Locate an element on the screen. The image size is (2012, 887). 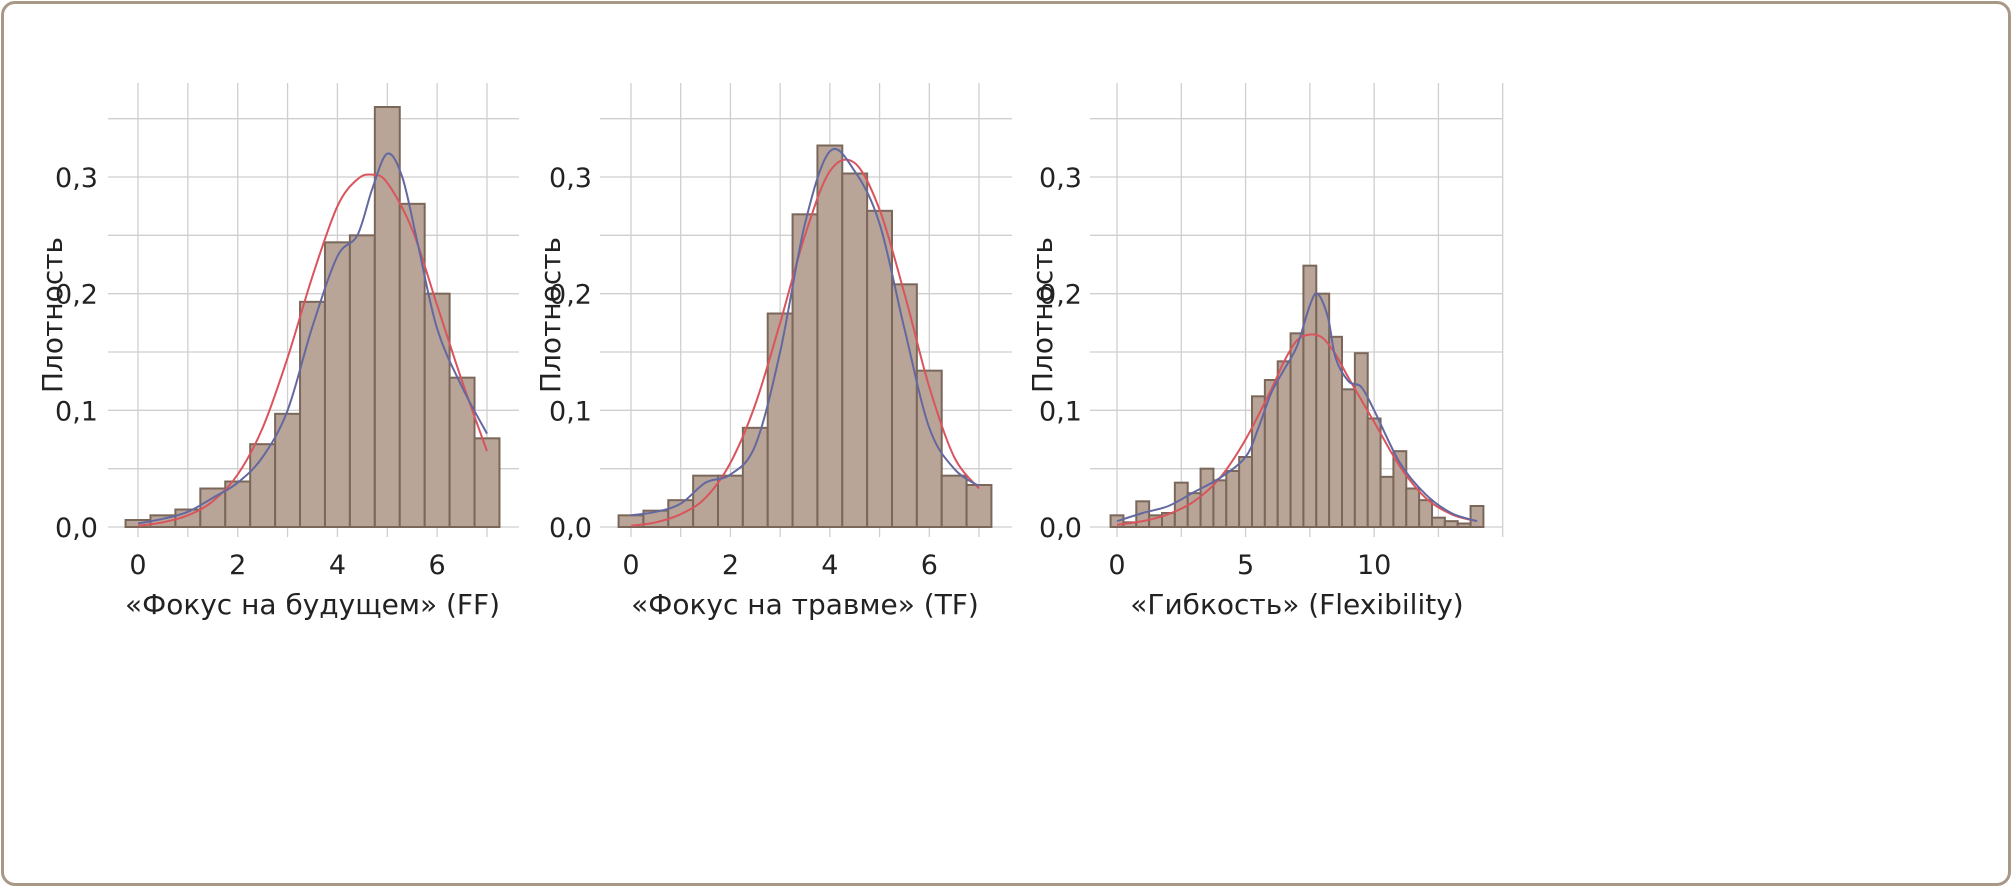
x-axis-label: «Фокус на будущем» (FF) is located at coordinates (312, 604).